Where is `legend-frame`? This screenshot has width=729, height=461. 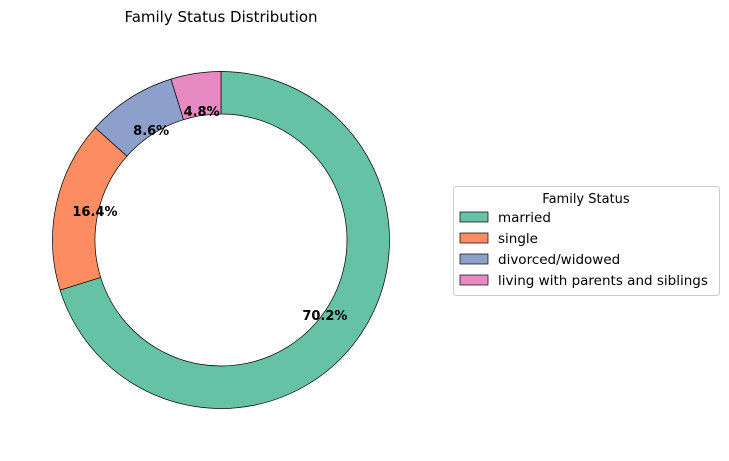
legend-frame is located at coordinates (586, 241).